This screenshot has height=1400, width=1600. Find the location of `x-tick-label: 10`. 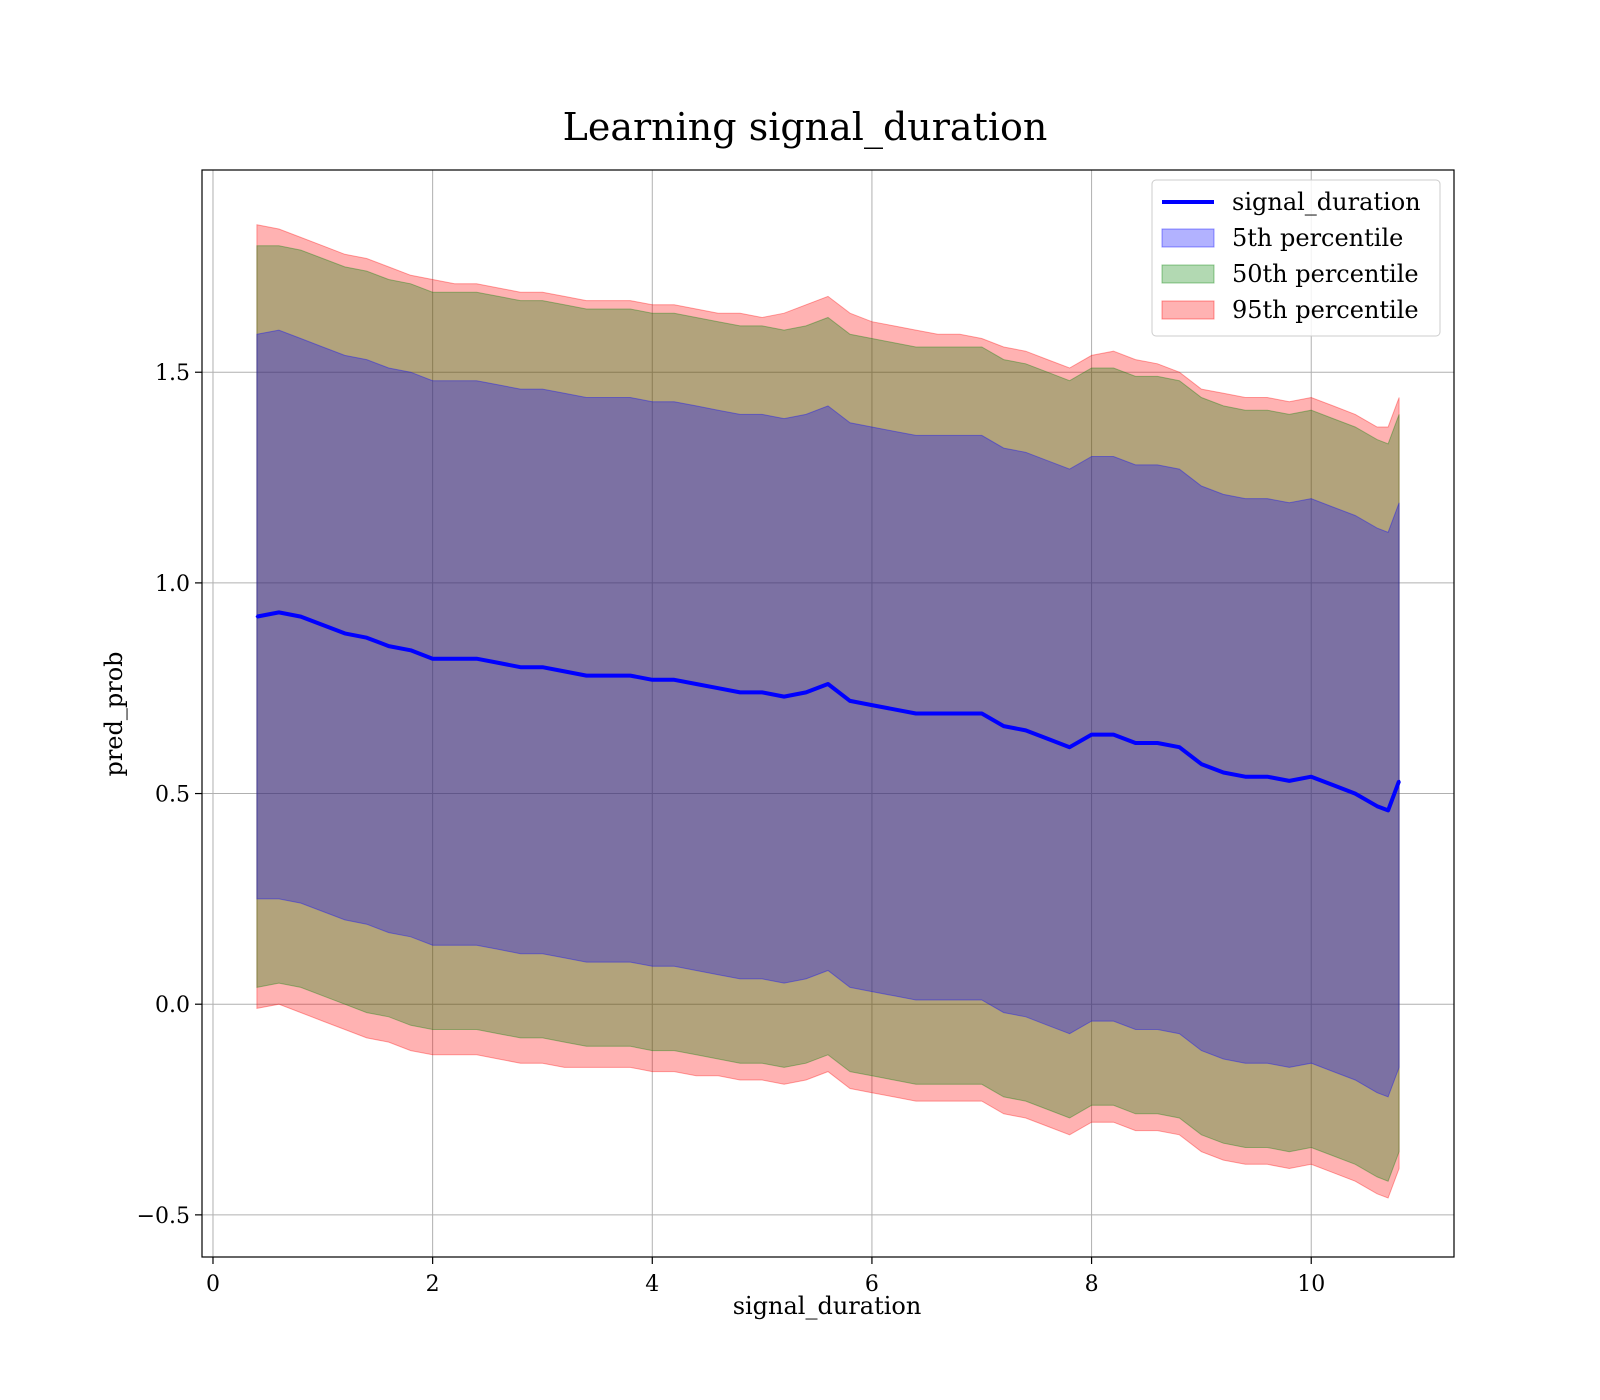

x-tick-label: 10 is located at coordinates (1311, 1284).